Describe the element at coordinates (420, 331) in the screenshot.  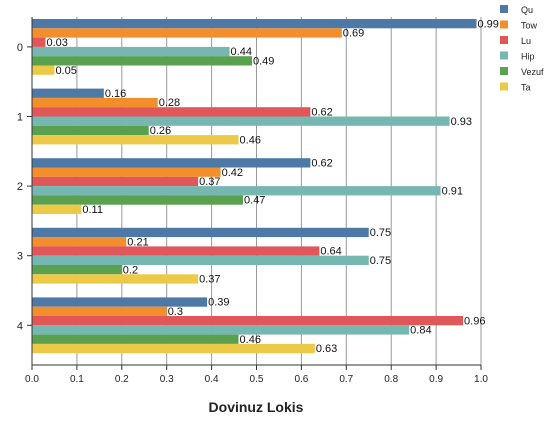
I see `data-label: 0.84` at that location.